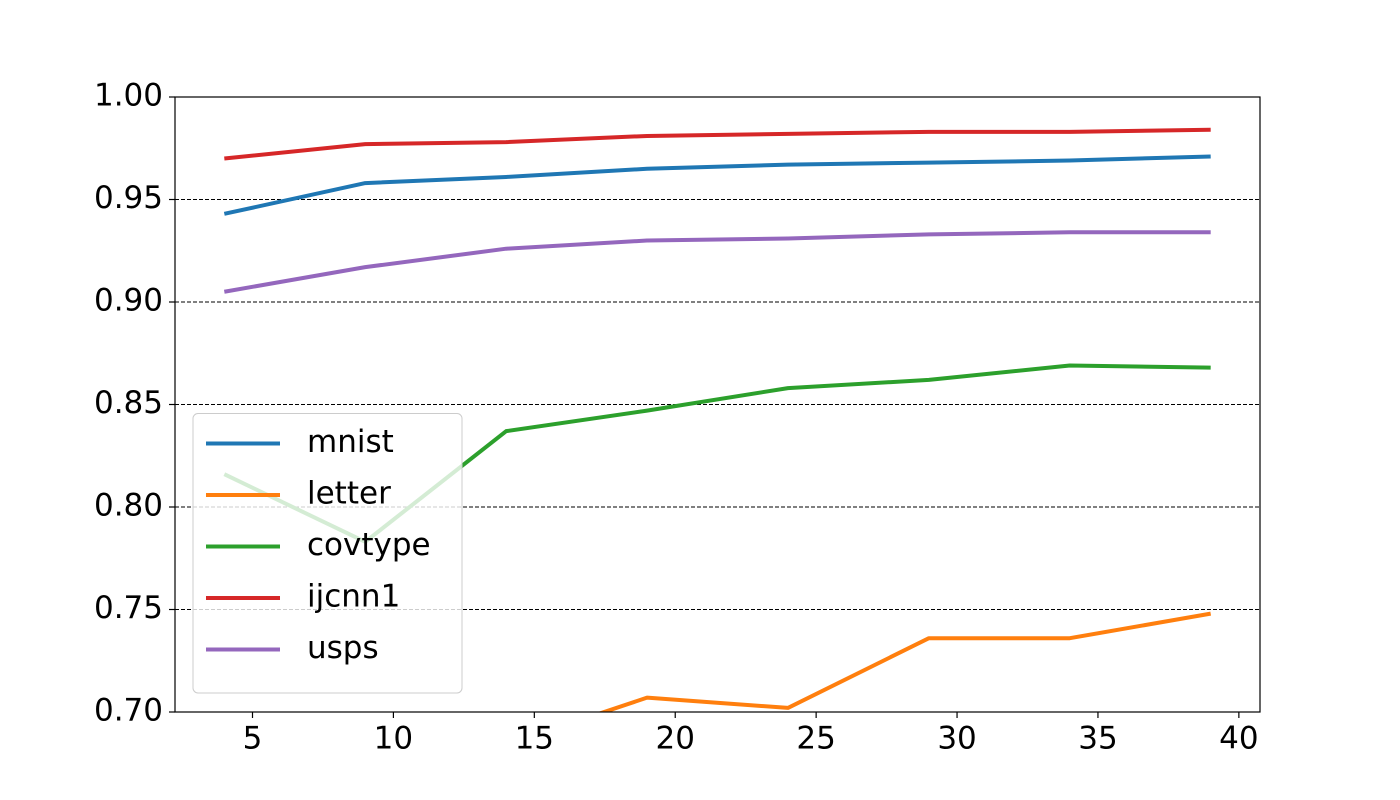 This screenshot has height=800, width=1400. I want to click on legend-box, so click(327, 553).